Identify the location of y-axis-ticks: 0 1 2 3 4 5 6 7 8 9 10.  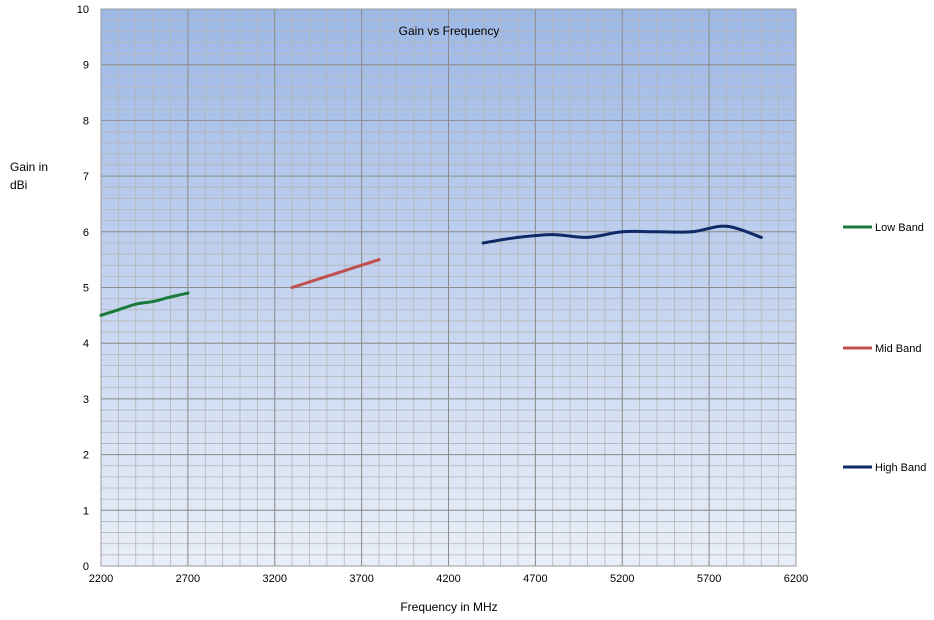
(83, 288).